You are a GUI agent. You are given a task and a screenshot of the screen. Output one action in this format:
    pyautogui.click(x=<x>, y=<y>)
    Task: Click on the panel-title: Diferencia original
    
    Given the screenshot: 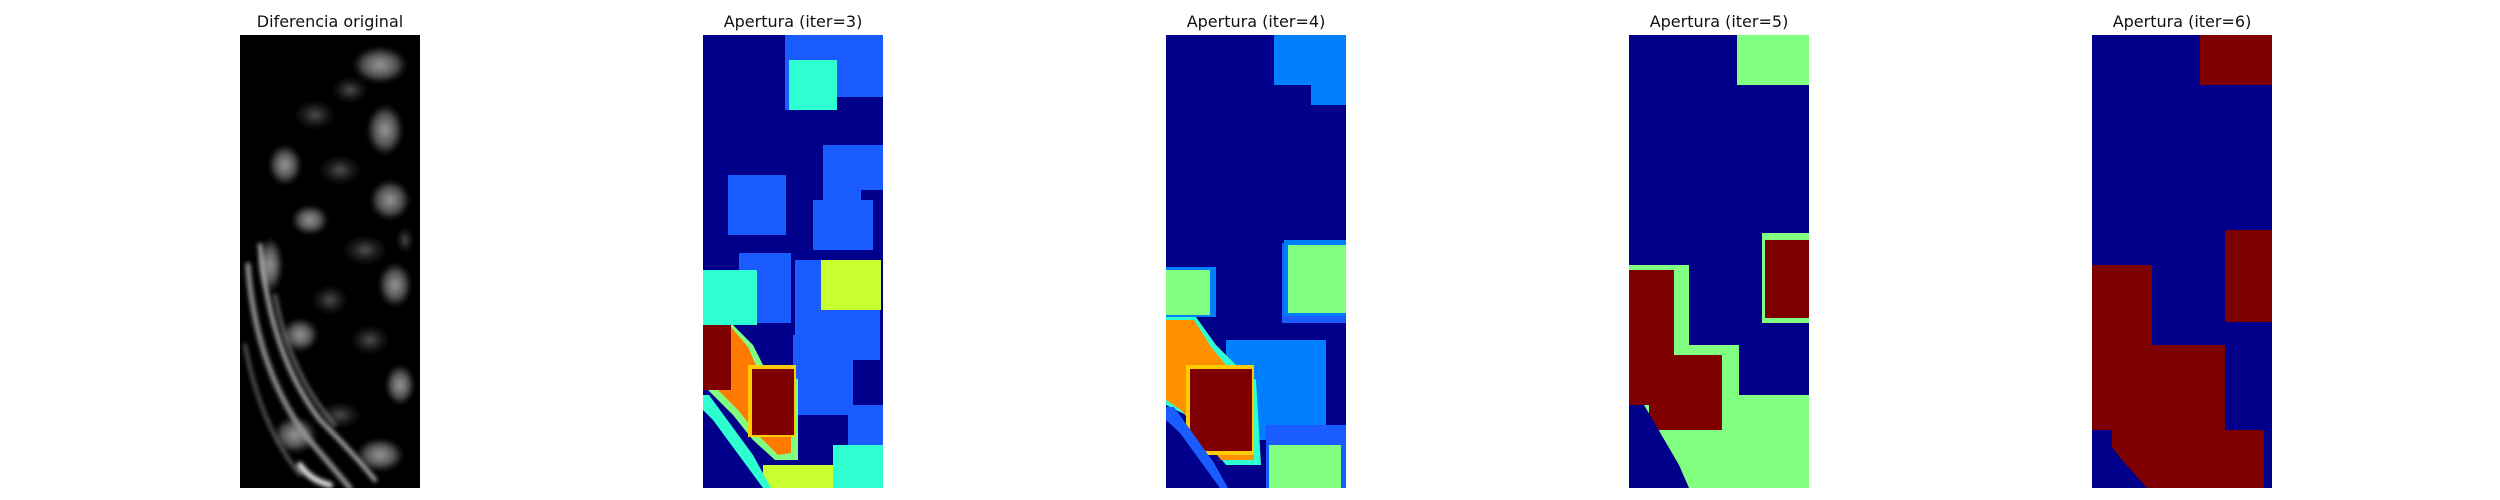 What is the action you would take?
    pyautogui.click(x=330, y=21)
    